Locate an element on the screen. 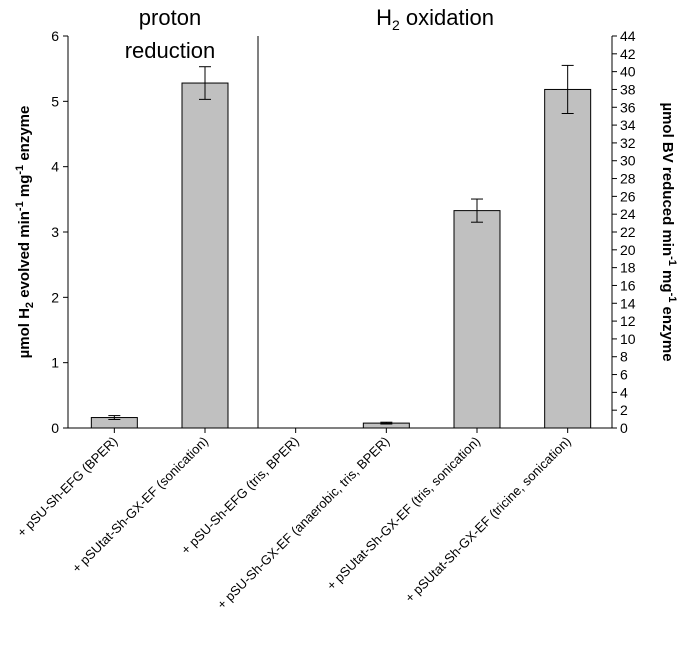  y-tick-label-right: 42 is located at coordinates (628, 54).